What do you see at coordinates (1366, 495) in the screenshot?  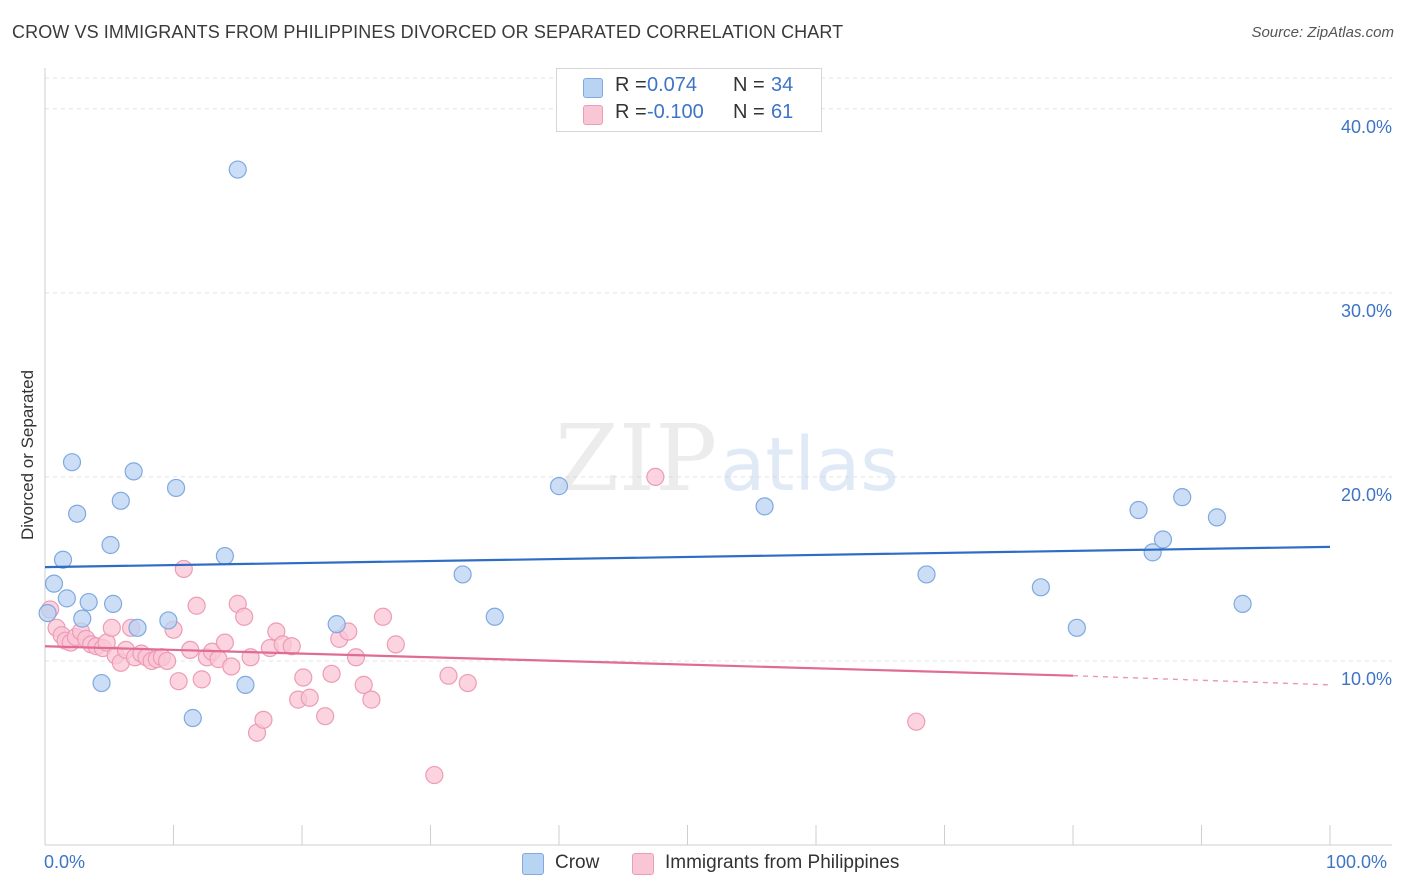 I see `y-tick-label-20: 20.0%` at bounding box center [1366, 495].